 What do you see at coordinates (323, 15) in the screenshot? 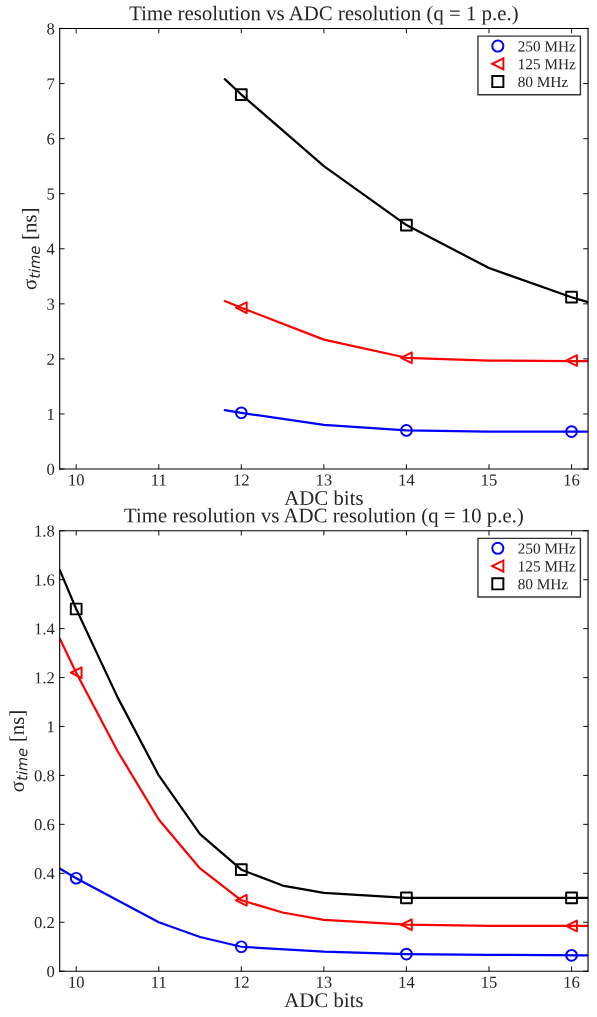
I see `chart-title: Time resolution vs ADC resolution (q = 1 p.e.)` at bounding box center [323, 15].